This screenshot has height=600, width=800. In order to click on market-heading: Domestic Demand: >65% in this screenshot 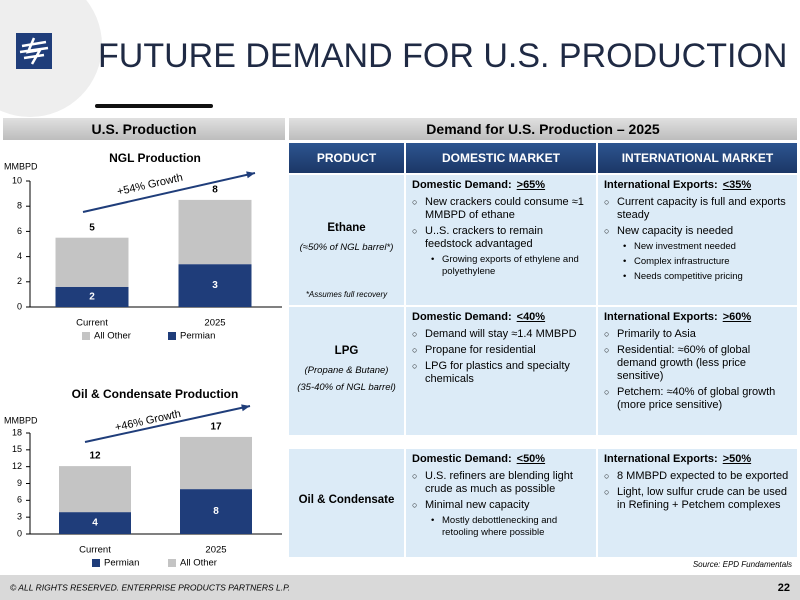, I will do `click(501, 185)`.